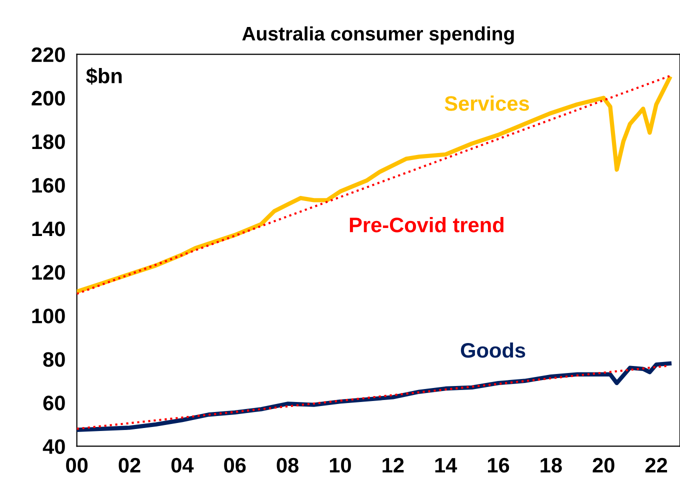 The height and width of the screenshot is (485, 680). Describe the element at coordinates (493, 350) in the screenshot. I see `series-label: Goods` at that location.